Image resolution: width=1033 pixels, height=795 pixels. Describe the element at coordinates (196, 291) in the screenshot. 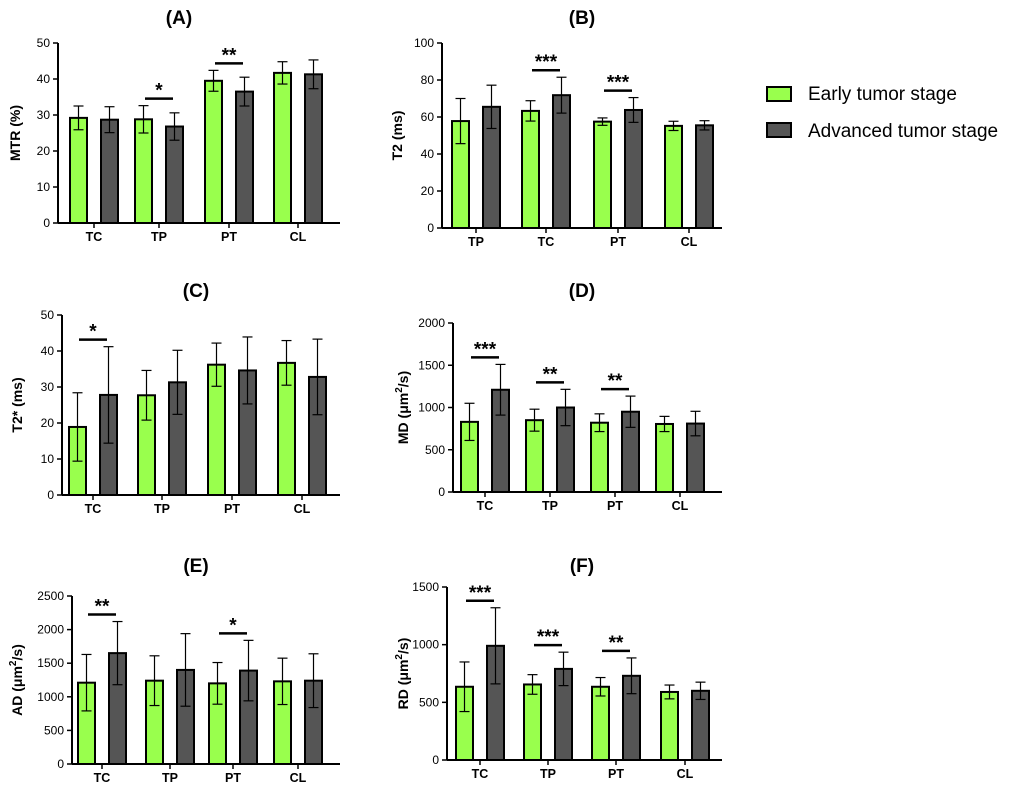

I see `panel-title: (C)` at that location.